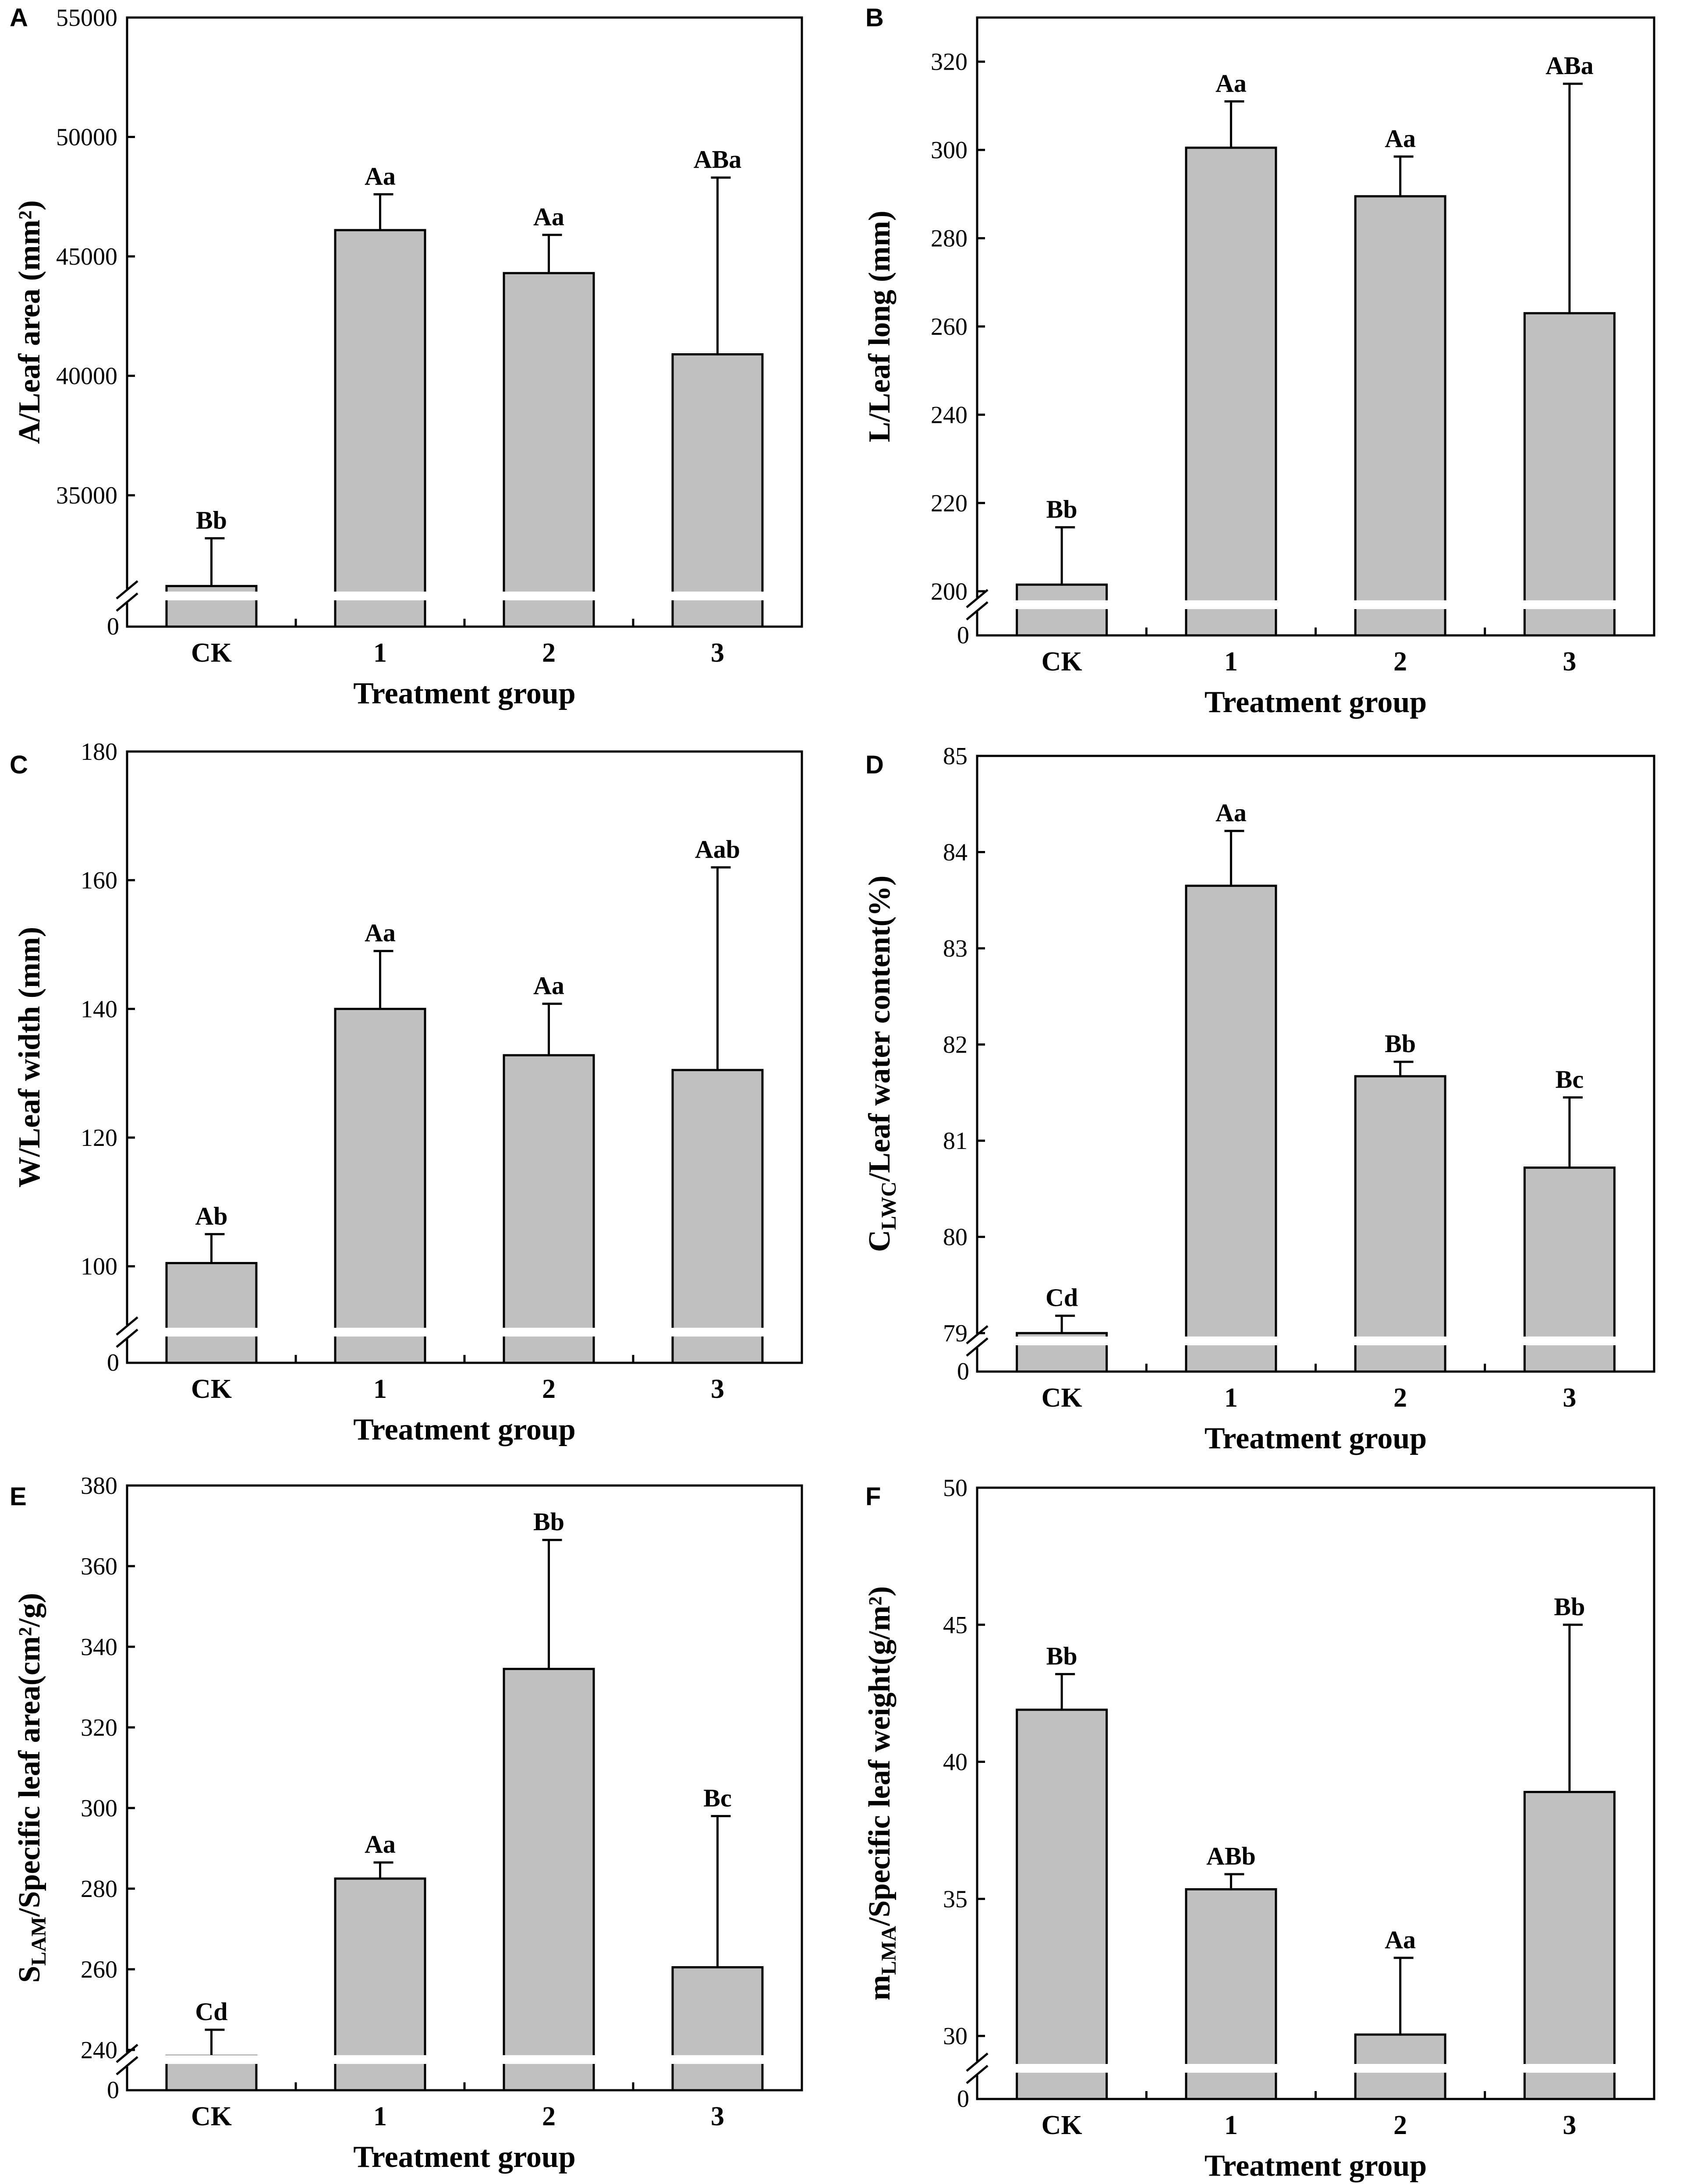  What do you see at coordinates (86, 376) in the screenshot?
I see `y-tick-label: 40000` at bounding box center [86, 376].